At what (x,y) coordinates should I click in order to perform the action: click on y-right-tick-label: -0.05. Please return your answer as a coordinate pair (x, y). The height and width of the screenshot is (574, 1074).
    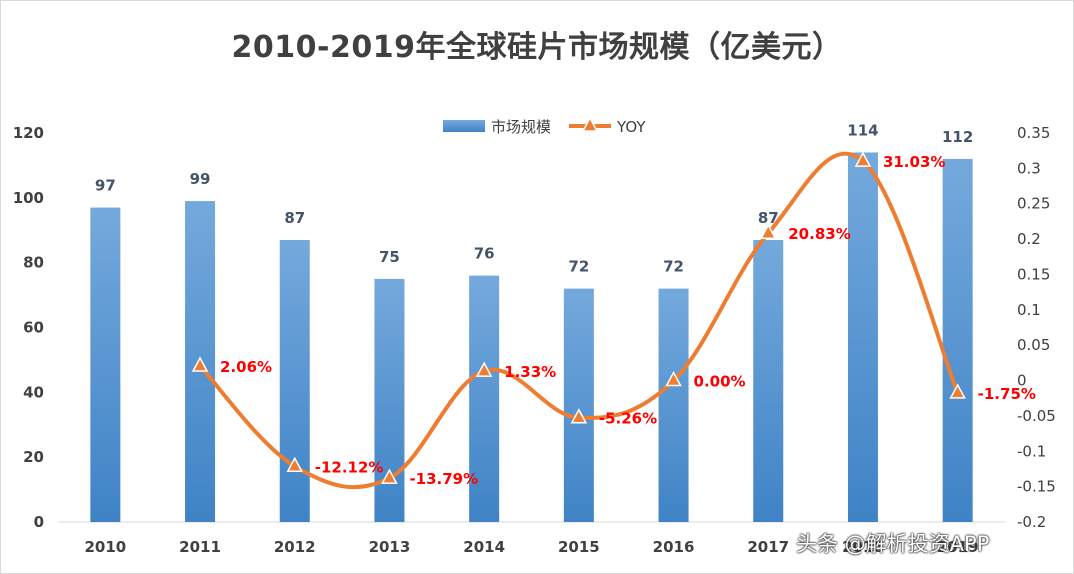
    Looking at the image, I should click on (1036, 416).